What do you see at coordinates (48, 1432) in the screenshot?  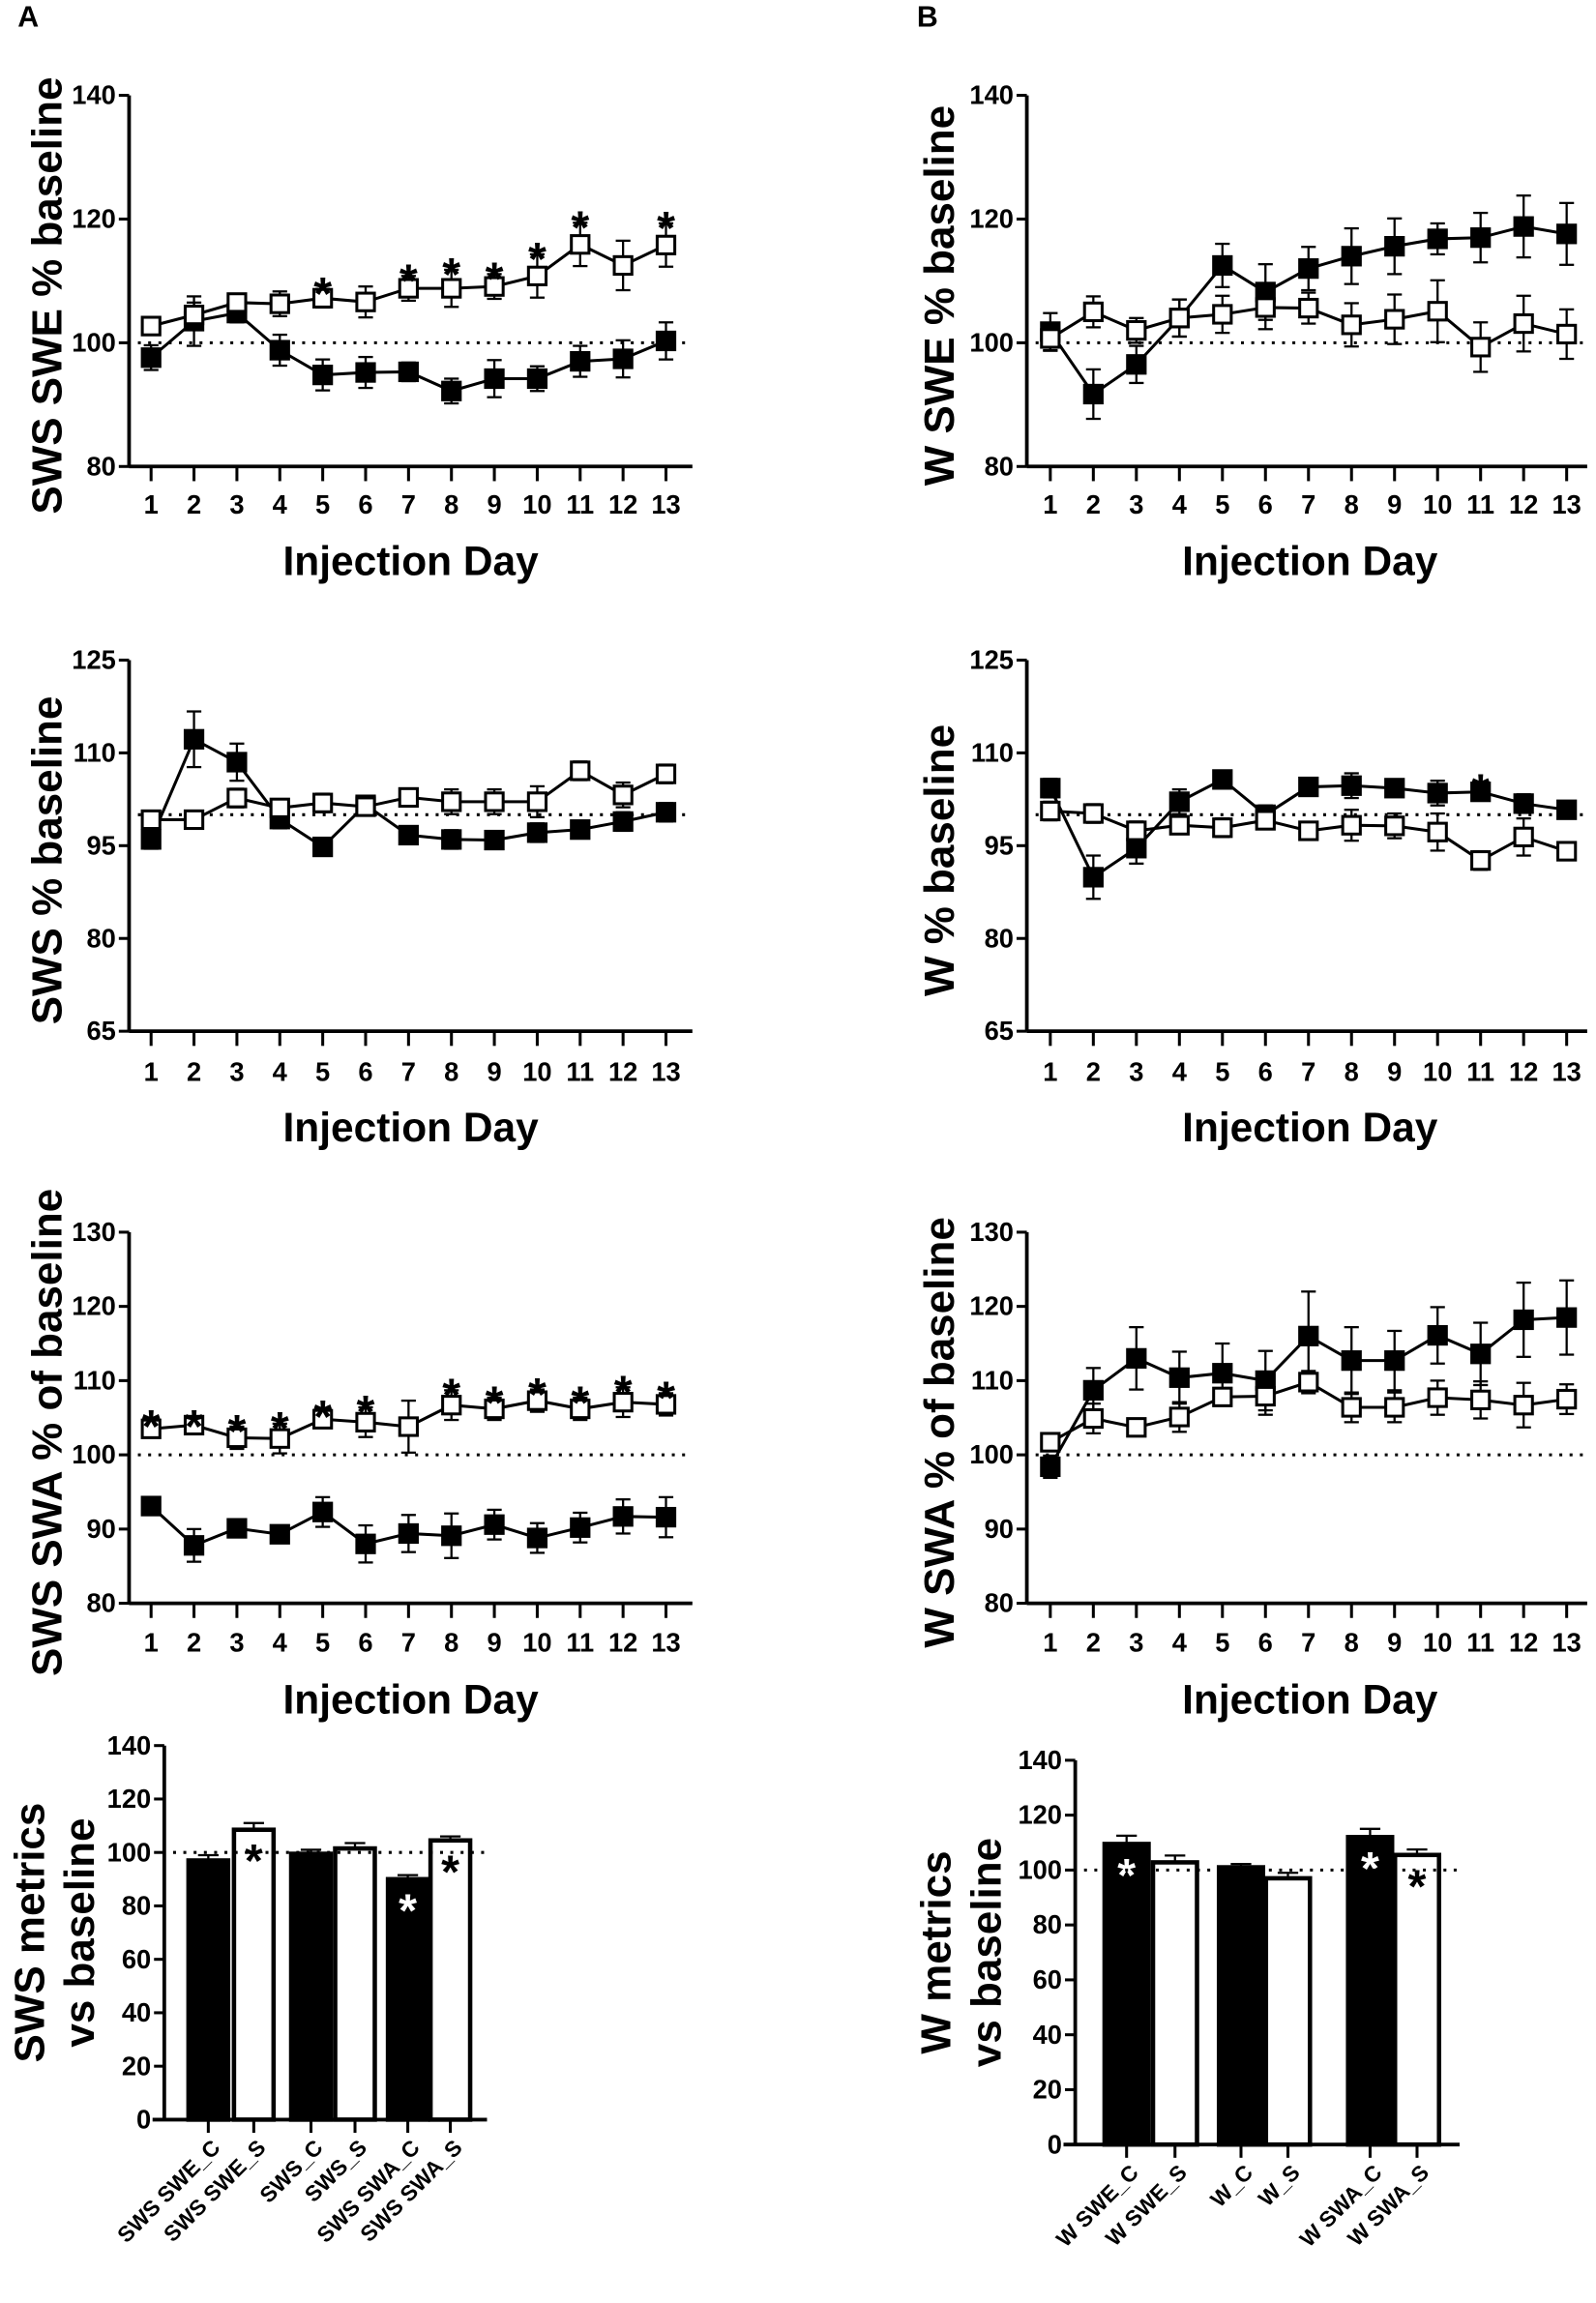 I see `y-axis-label: SWS SWA % of baseline` at bounding box center [48, 1432].